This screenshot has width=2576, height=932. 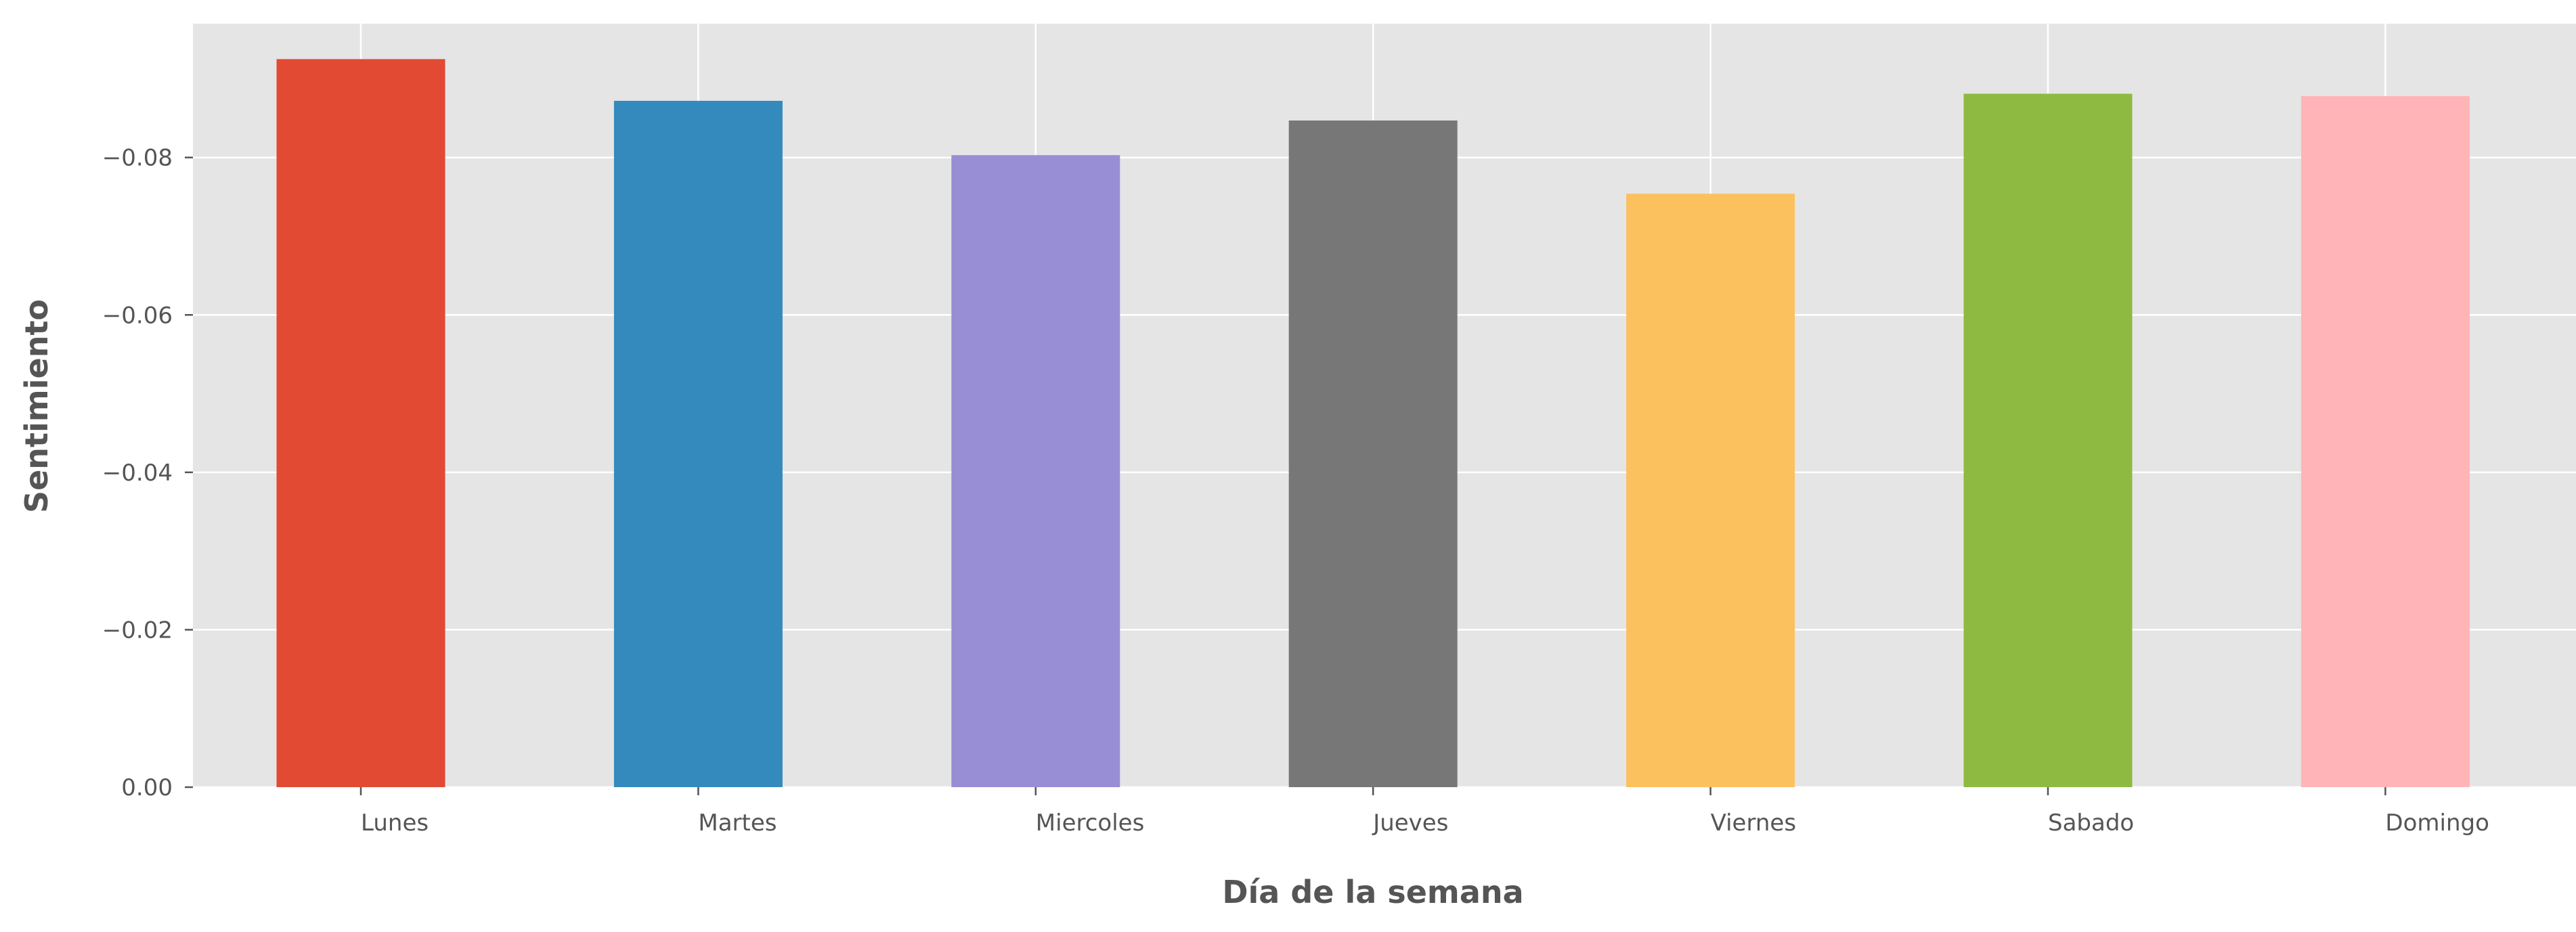 What do you see at coordinates (1410, 823) in the screenshot?
I see `x-tick-label: Jueves` at bounding box center [1410, 823].